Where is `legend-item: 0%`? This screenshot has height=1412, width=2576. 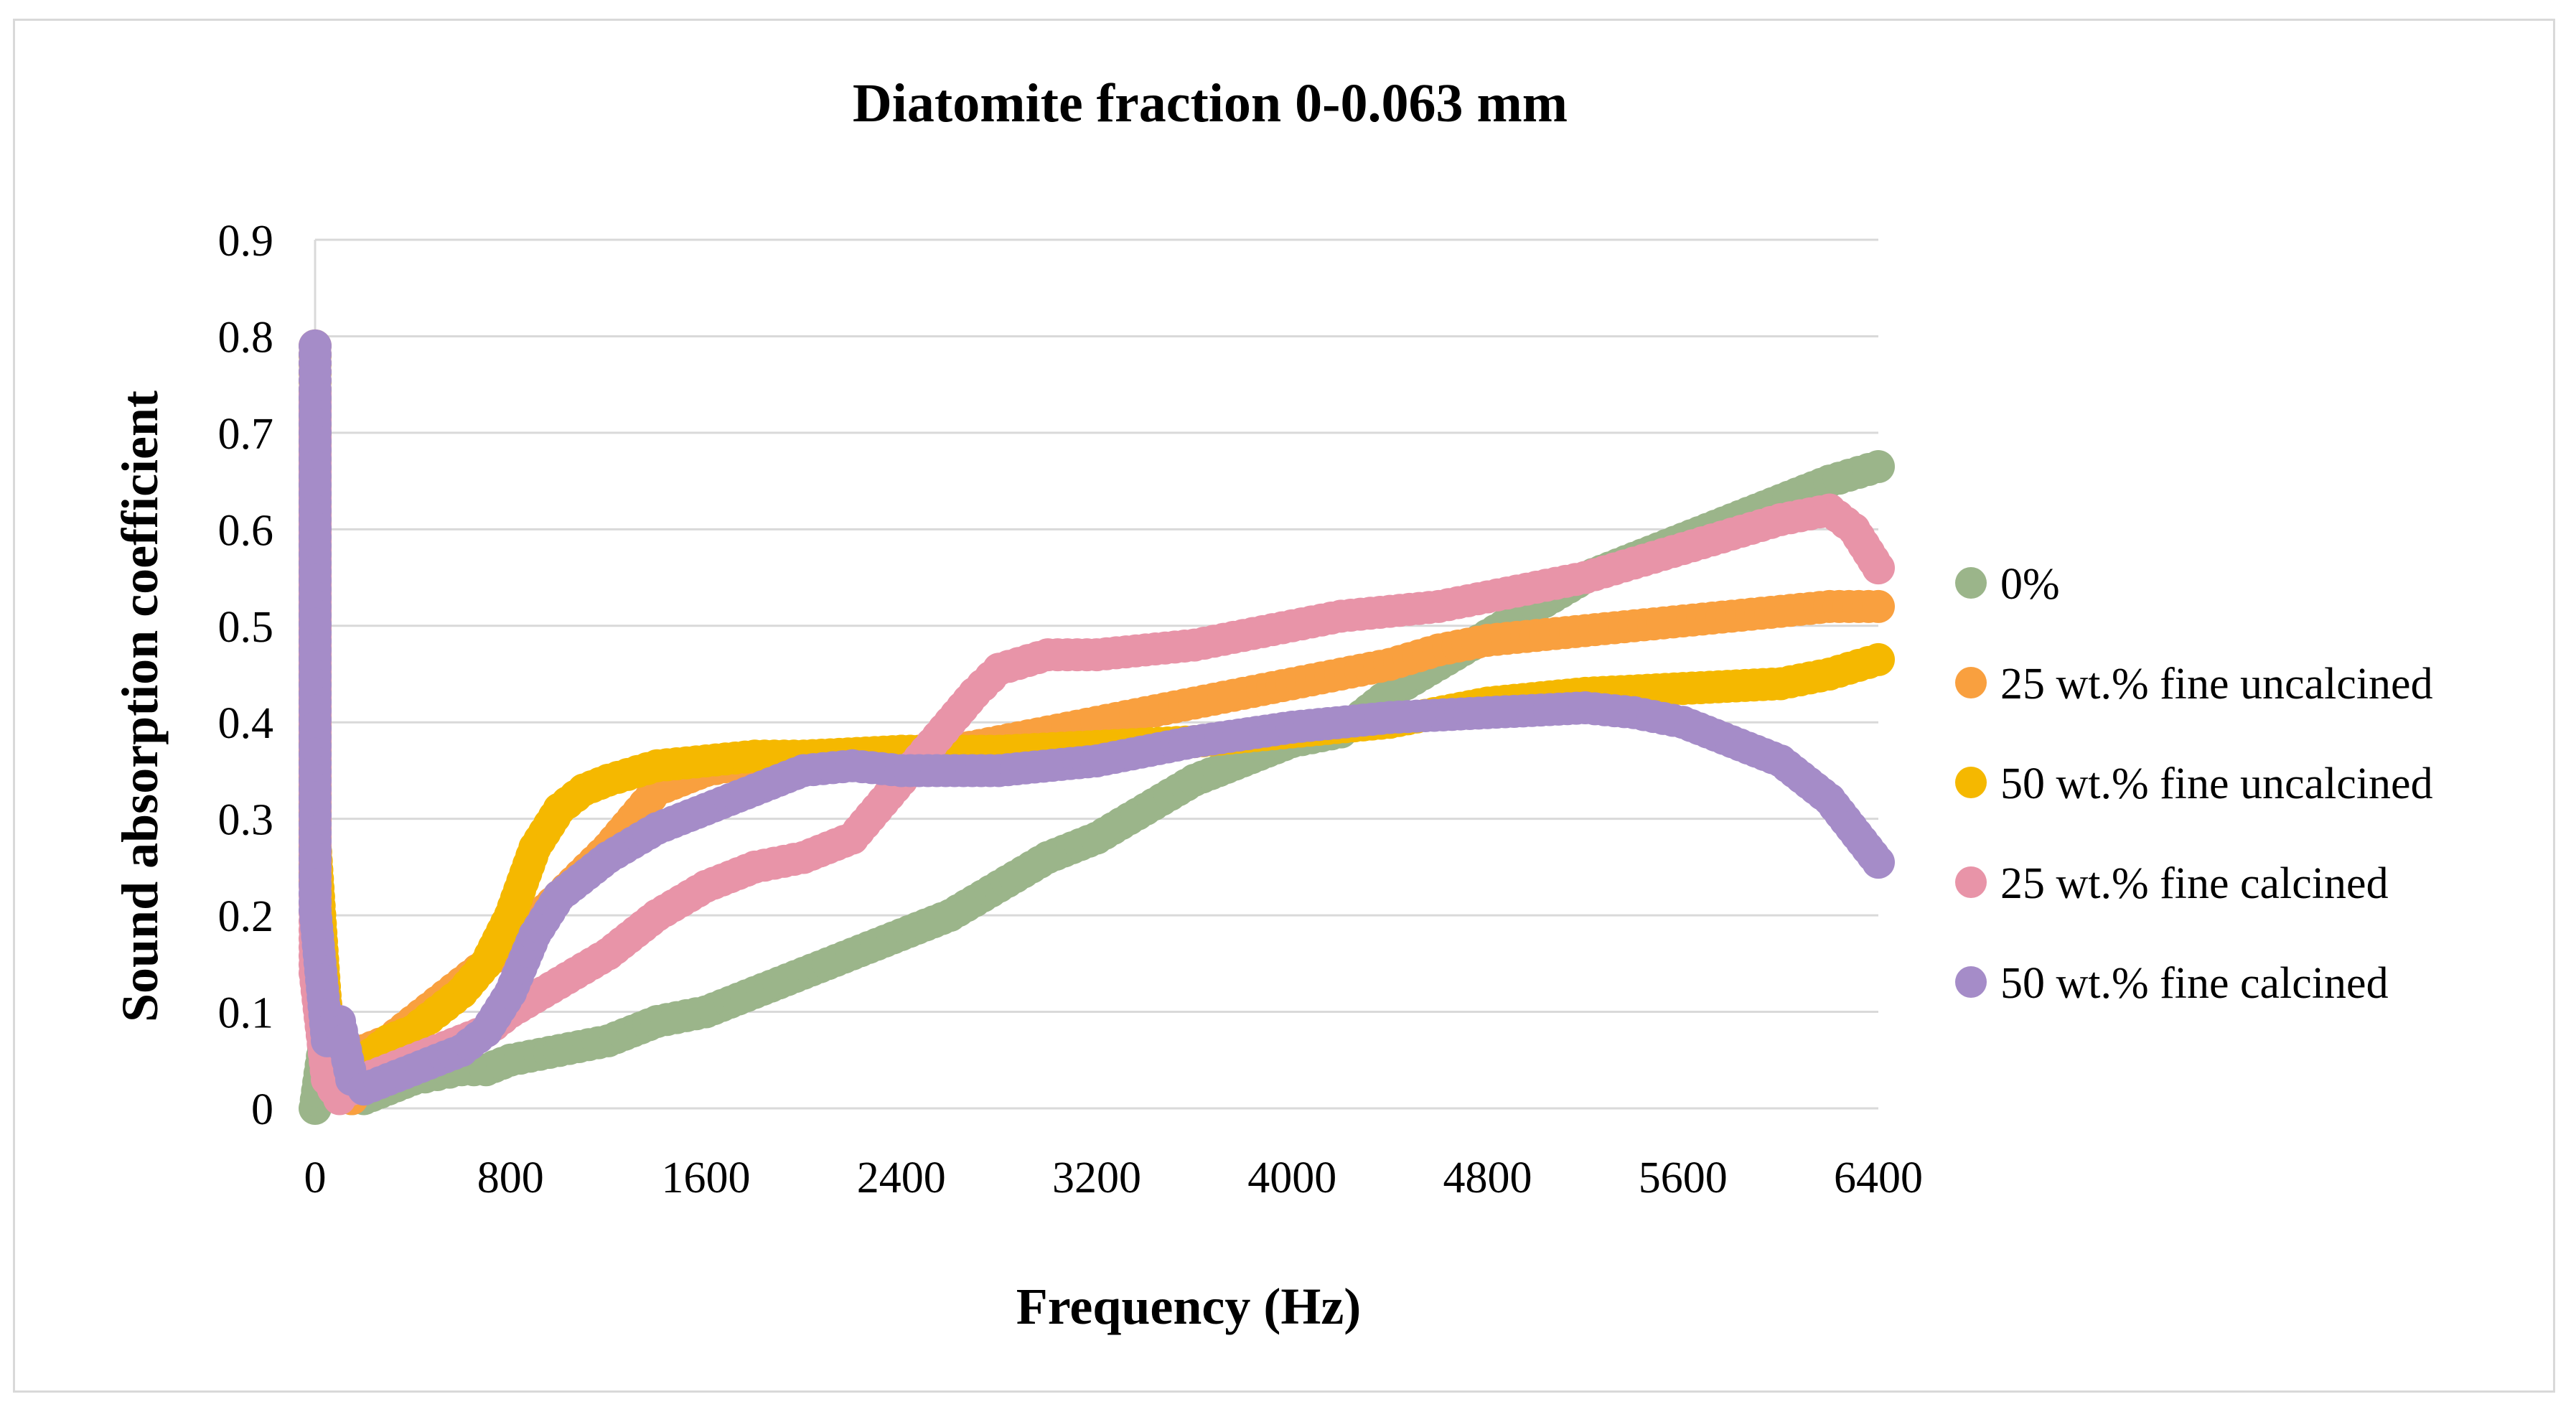 legend-item: 0% is located at coordinates (2008, 584).